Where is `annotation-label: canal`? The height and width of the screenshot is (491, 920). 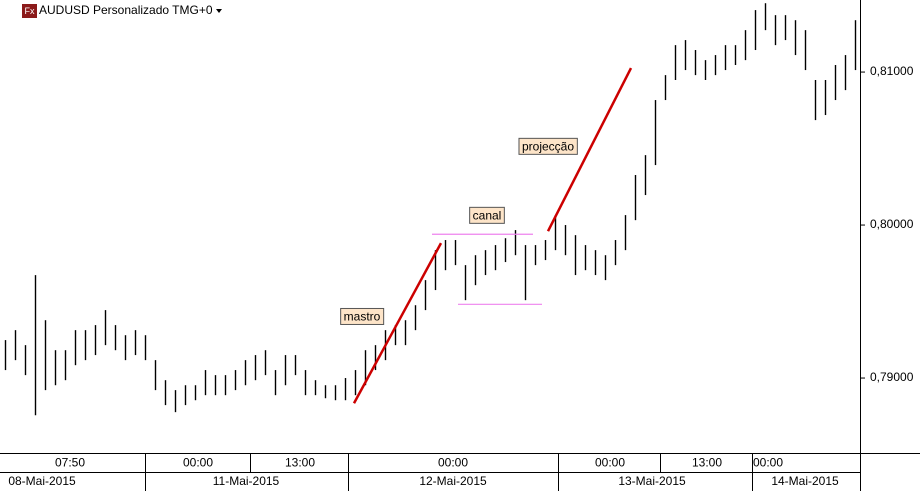
annotation-label: canal is located at coordinates (487, 215).